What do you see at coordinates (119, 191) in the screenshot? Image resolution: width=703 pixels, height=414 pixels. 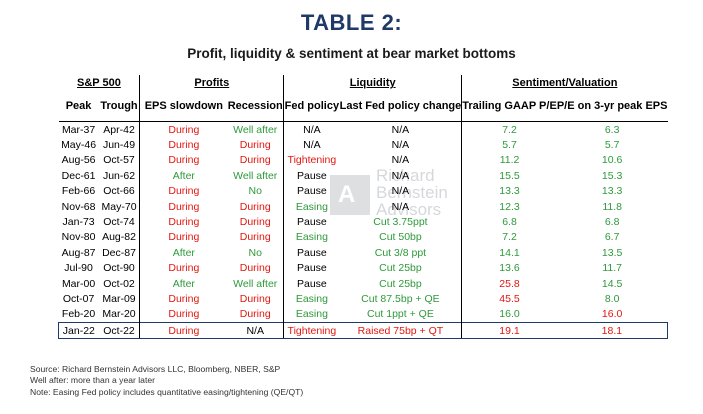 I see `trough-cell: Oct-66` at bounding box center [119, 191].